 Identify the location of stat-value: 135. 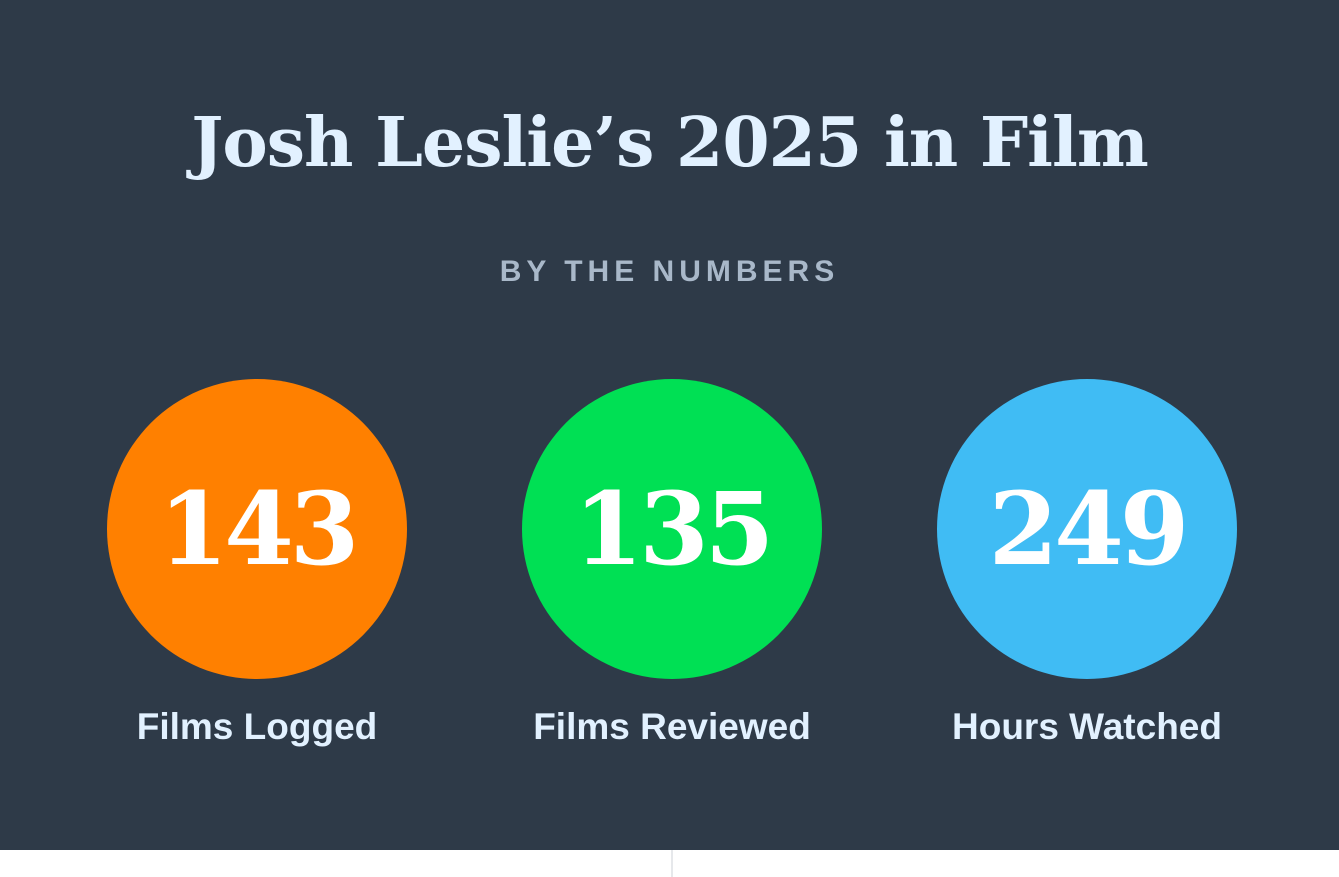
(674, 529).